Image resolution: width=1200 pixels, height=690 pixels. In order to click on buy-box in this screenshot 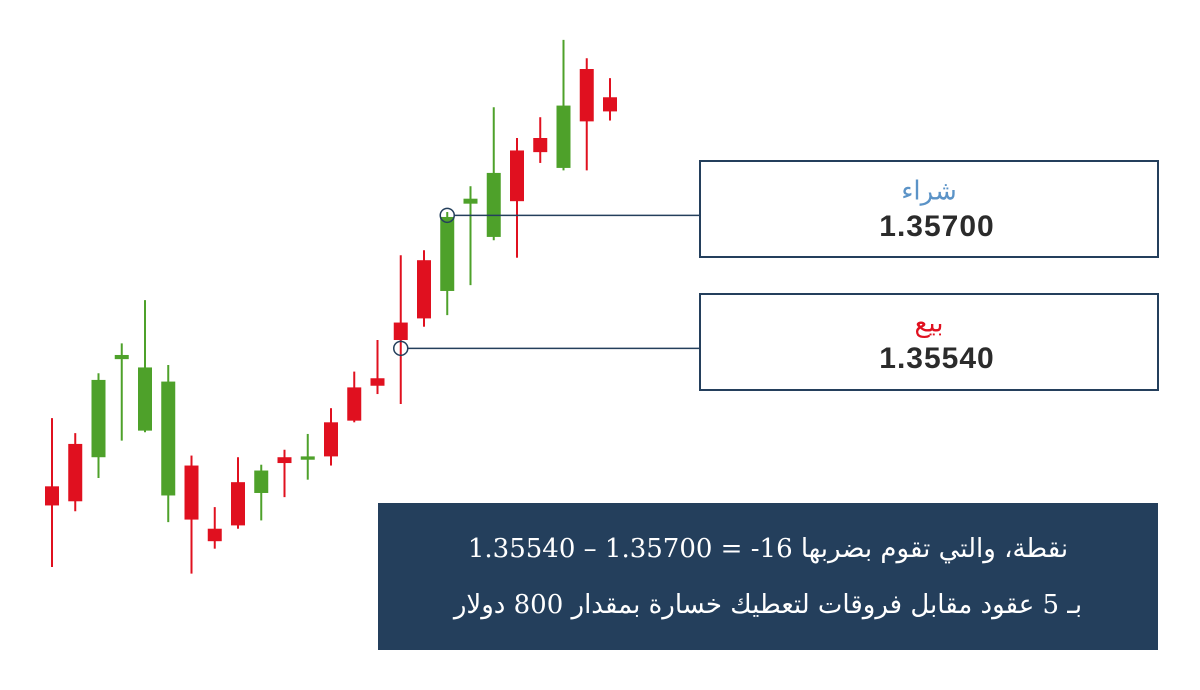, I will do `click(929, 209)`.